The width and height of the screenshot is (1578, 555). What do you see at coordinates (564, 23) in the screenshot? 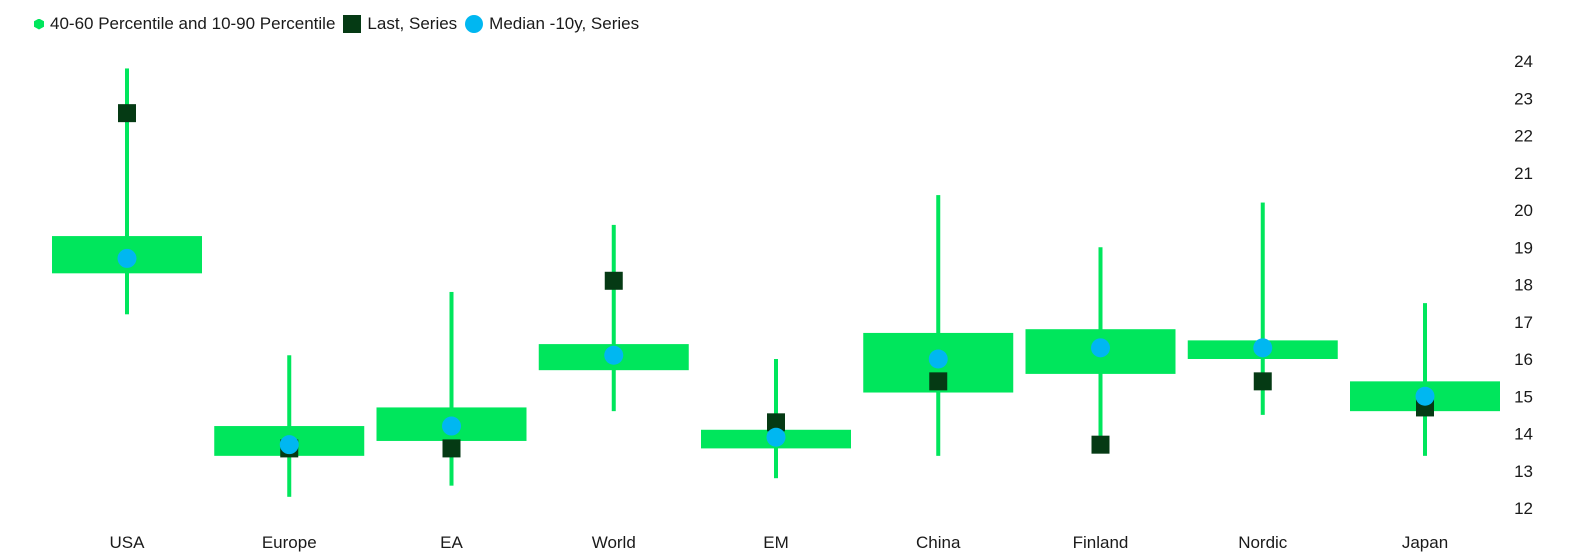
I see `legend-median-label: Median -10y, Series` at bounding box center [564, 23].